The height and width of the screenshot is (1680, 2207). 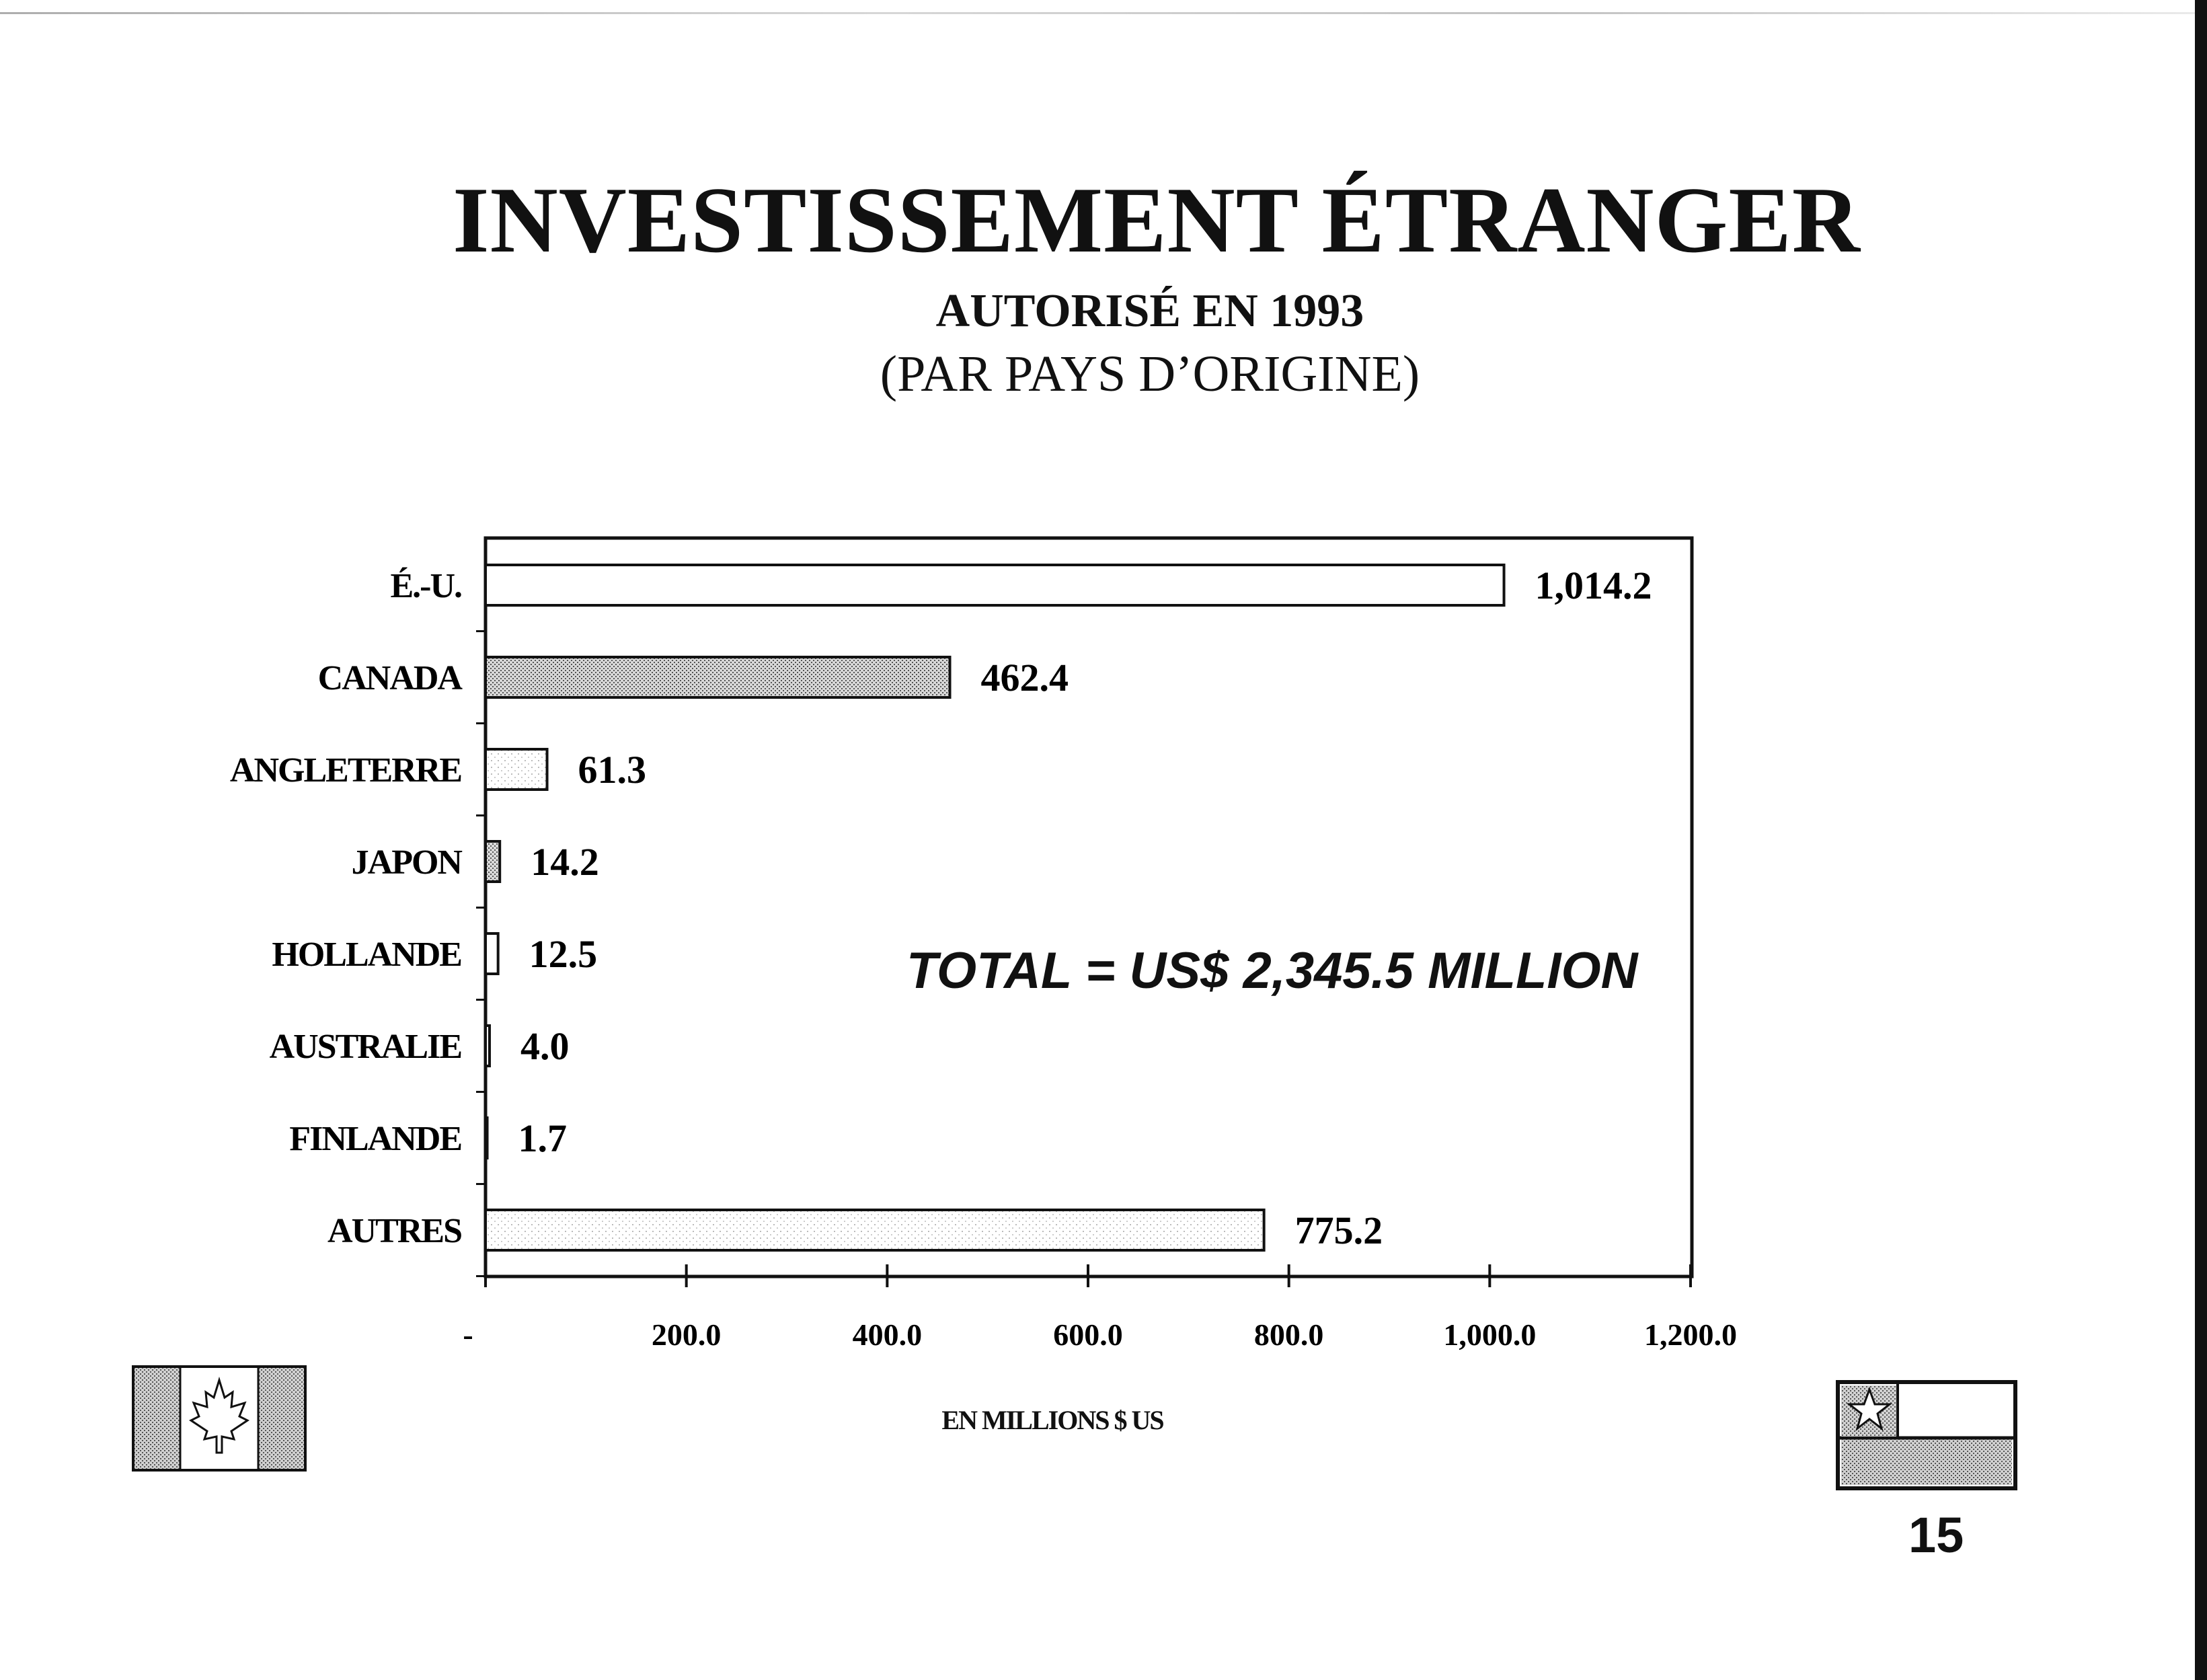 I want to click on value-label-4: 12.5, so click(x=563, y=954).